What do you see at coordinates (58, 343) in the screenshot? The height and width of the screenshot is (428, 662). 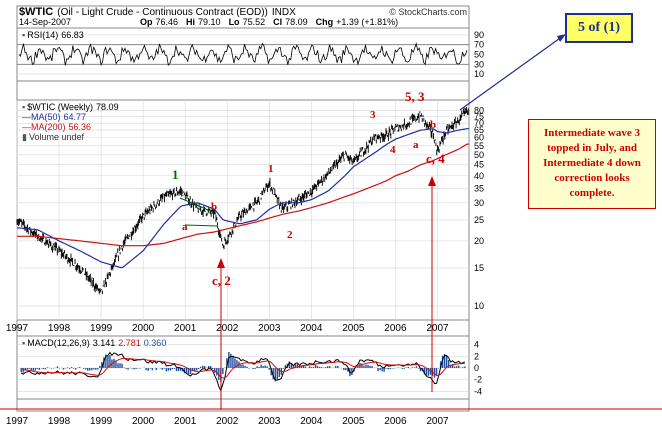 I see `macd-label: MACD(12,26,9)` at bounding box center [58, 343].